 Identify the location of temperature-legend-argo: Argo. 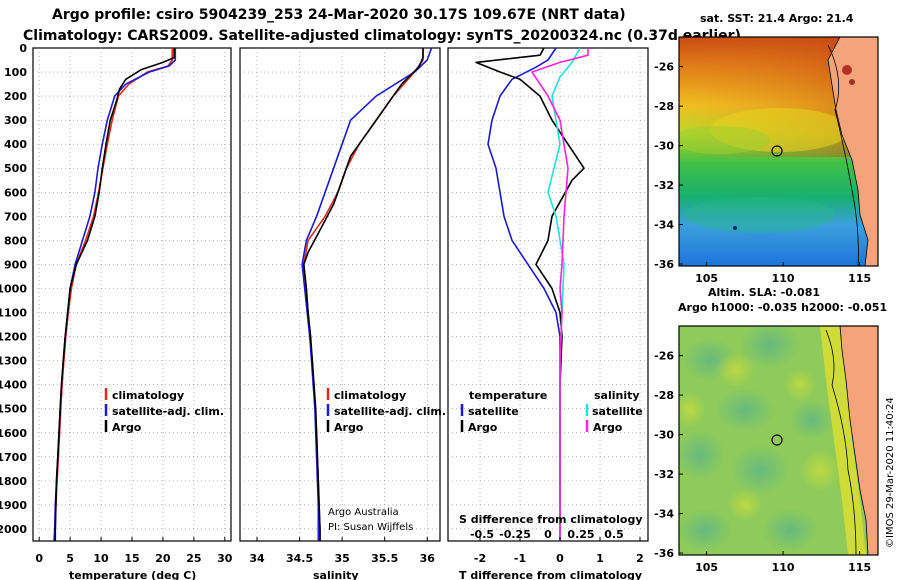
(127, 427).